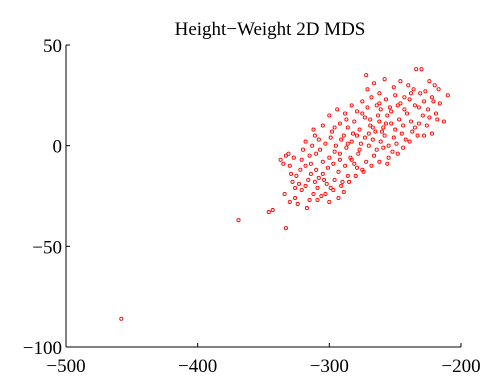  I want to click on y-tick-label: −100, so click(42, 348).